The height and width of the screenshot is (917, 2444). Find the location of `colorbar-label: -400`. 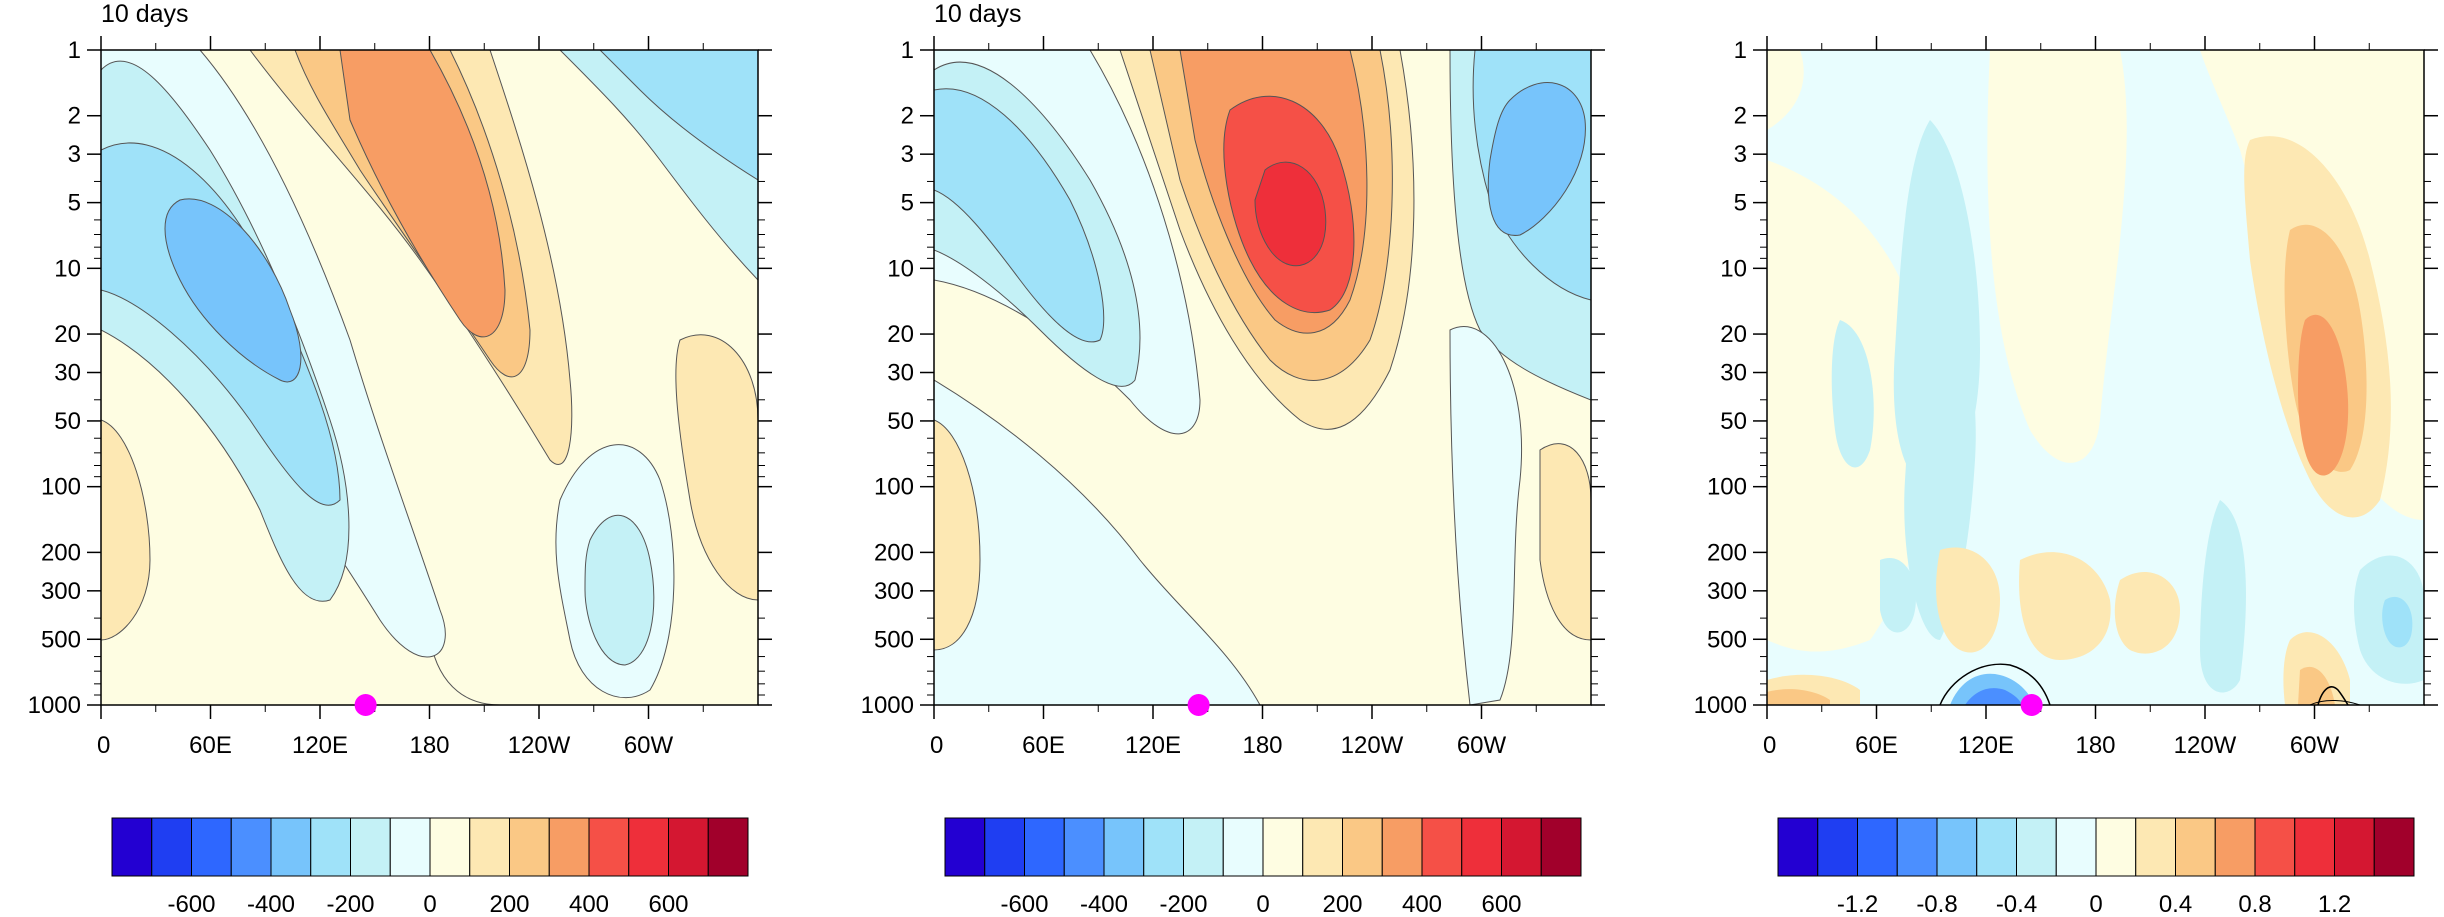

colorbar-label: -400 is located at coordinates (271, 904).